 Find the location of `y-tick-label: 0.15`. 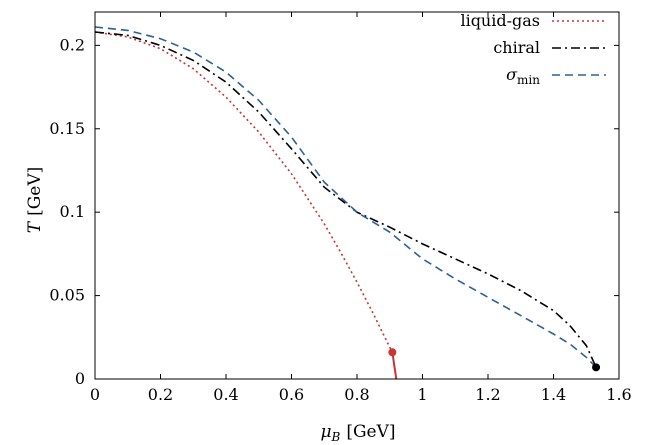

y-tick-label: 0.15 is located at coordinates (67, 128).